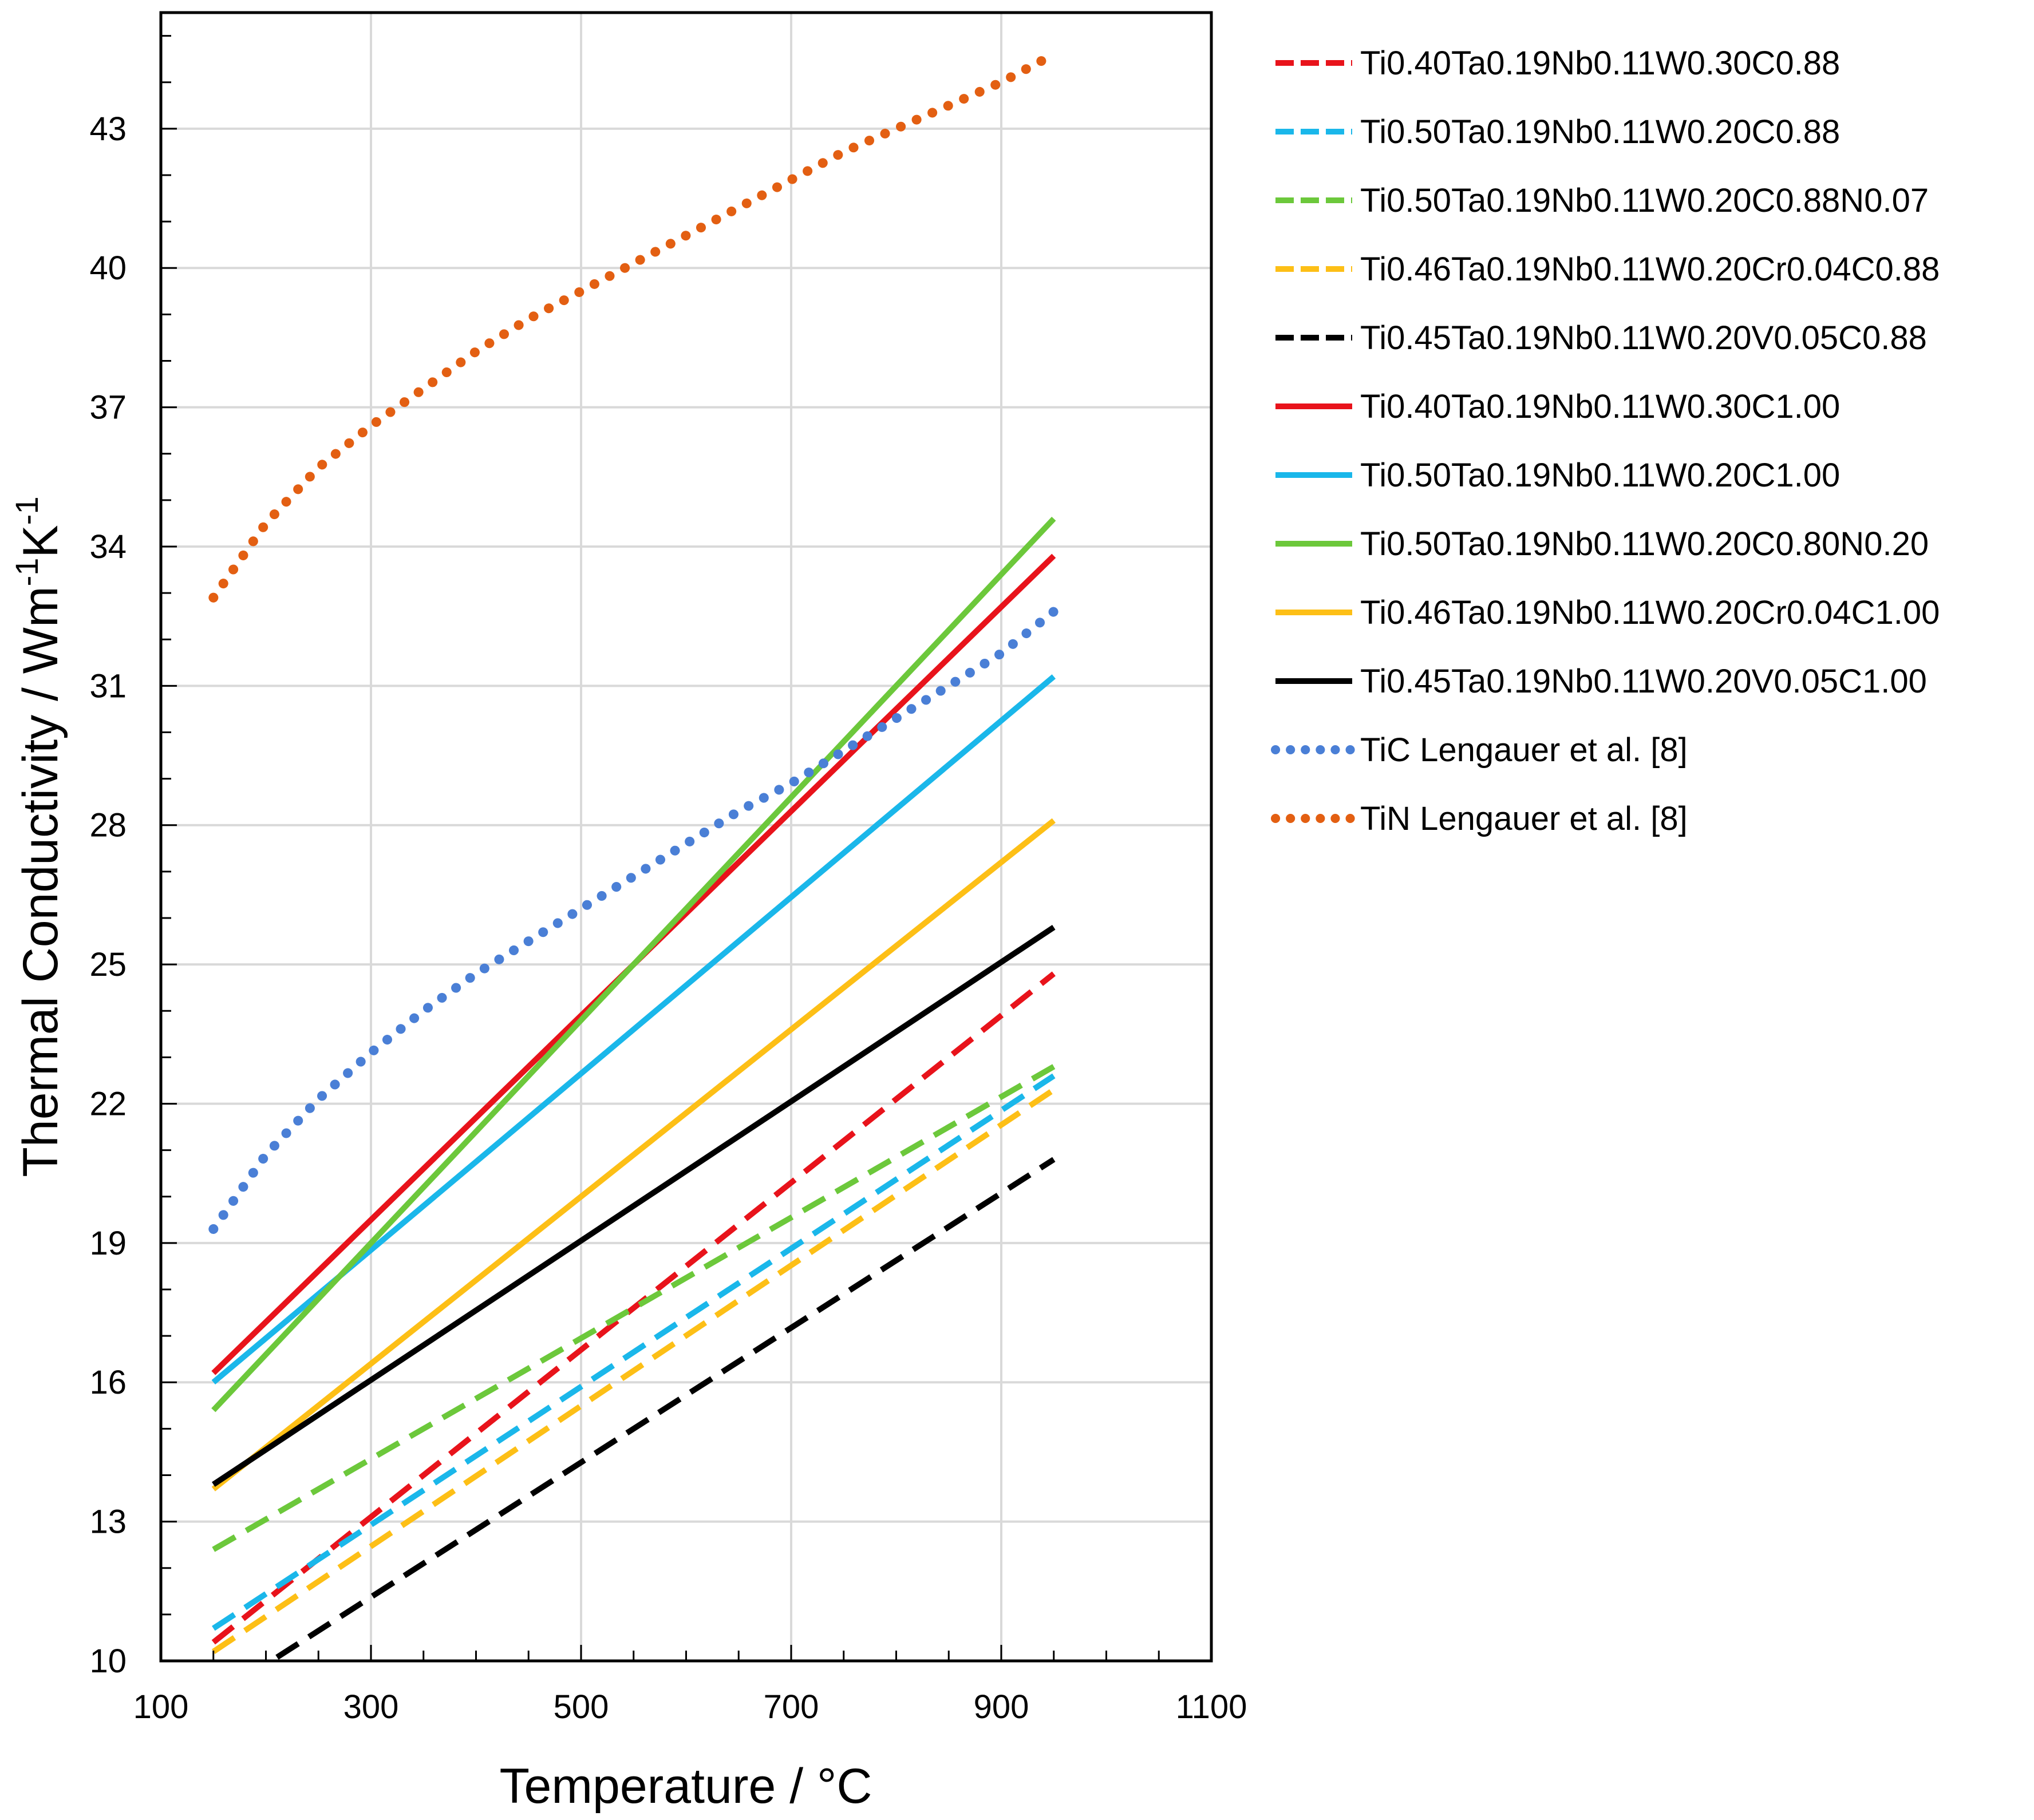  Describe the element at coordinates (108, 1382) in the screenshot. I see `y-tick-label: 16` at that location.